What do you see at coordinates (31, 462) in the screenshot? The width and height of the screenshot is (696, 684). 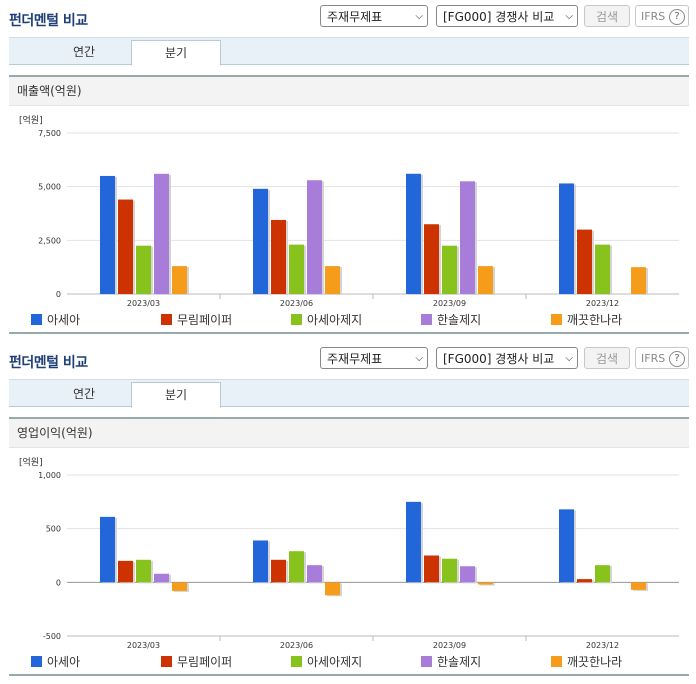 I see `y-unit-label: [억원]` at bounding box center [31, 462].